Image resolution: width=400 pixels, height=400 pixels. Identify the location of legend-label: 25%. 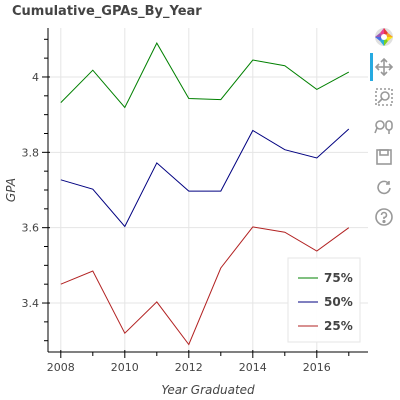
(338, 326).